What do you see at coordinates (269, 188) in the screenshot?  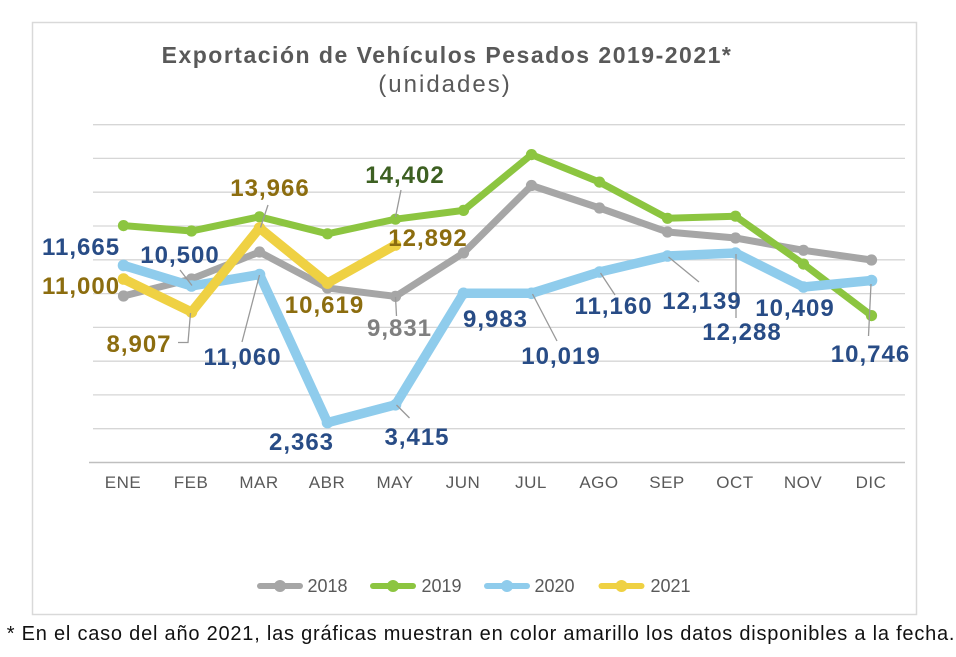 I see `svg-text: 13,966` at bounding box center [269, 188].